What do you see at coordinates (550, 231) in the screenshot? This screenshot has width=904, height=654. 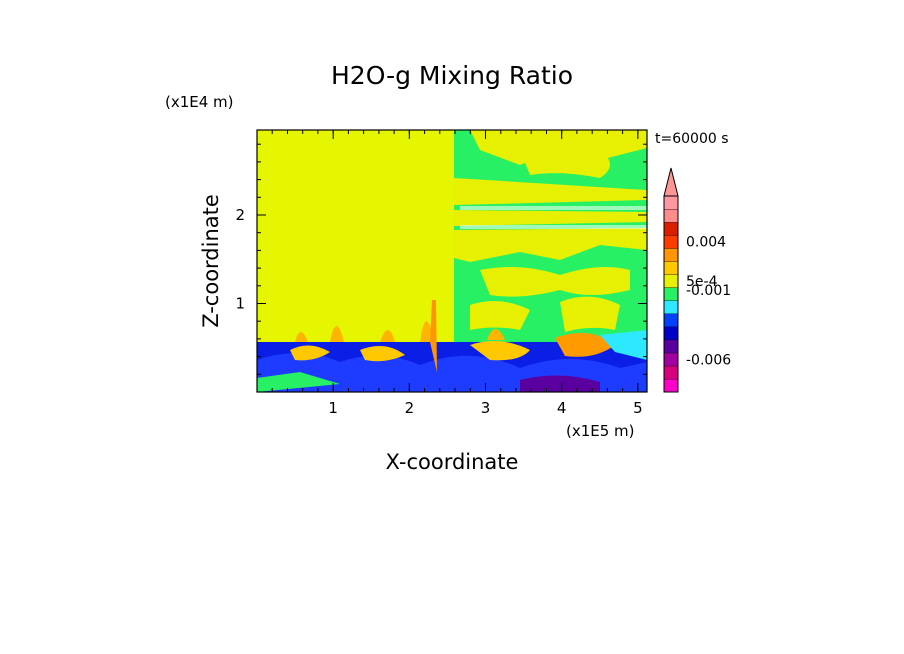 I see `right-yellow-bands` at bounding box center [550, 231].